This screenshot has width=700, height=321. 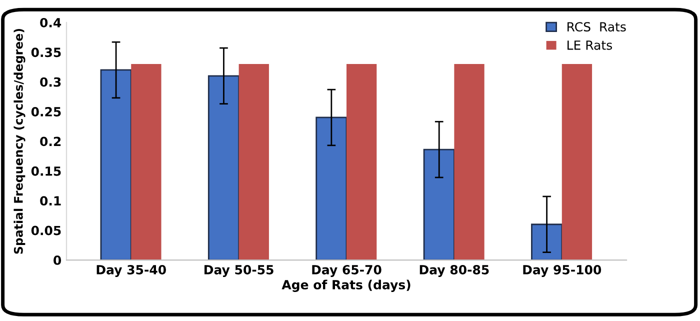 I want to click on y-tick-label: 0.25, so click(x=46, y=111).